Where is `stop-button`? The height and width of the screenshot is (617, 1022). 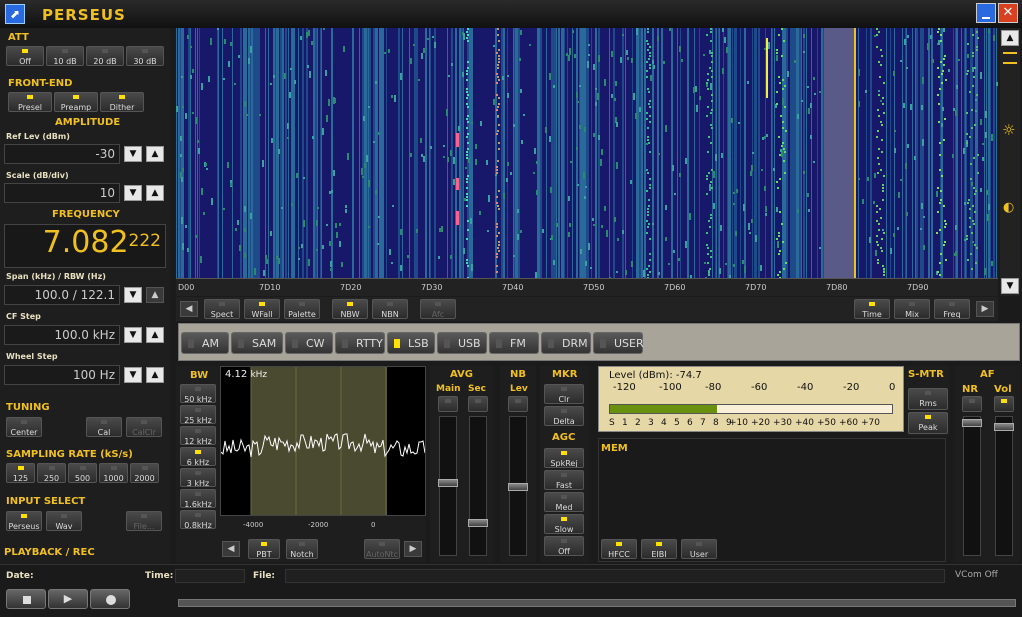 stop-button is located at coordinates (26, 599).